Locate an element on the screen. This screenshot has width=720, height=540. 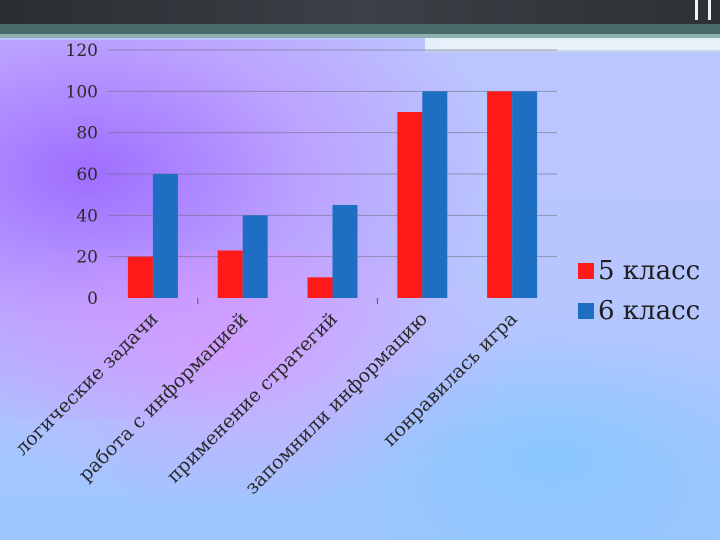
slide-header-stripe is located at coordinates (360, 29).